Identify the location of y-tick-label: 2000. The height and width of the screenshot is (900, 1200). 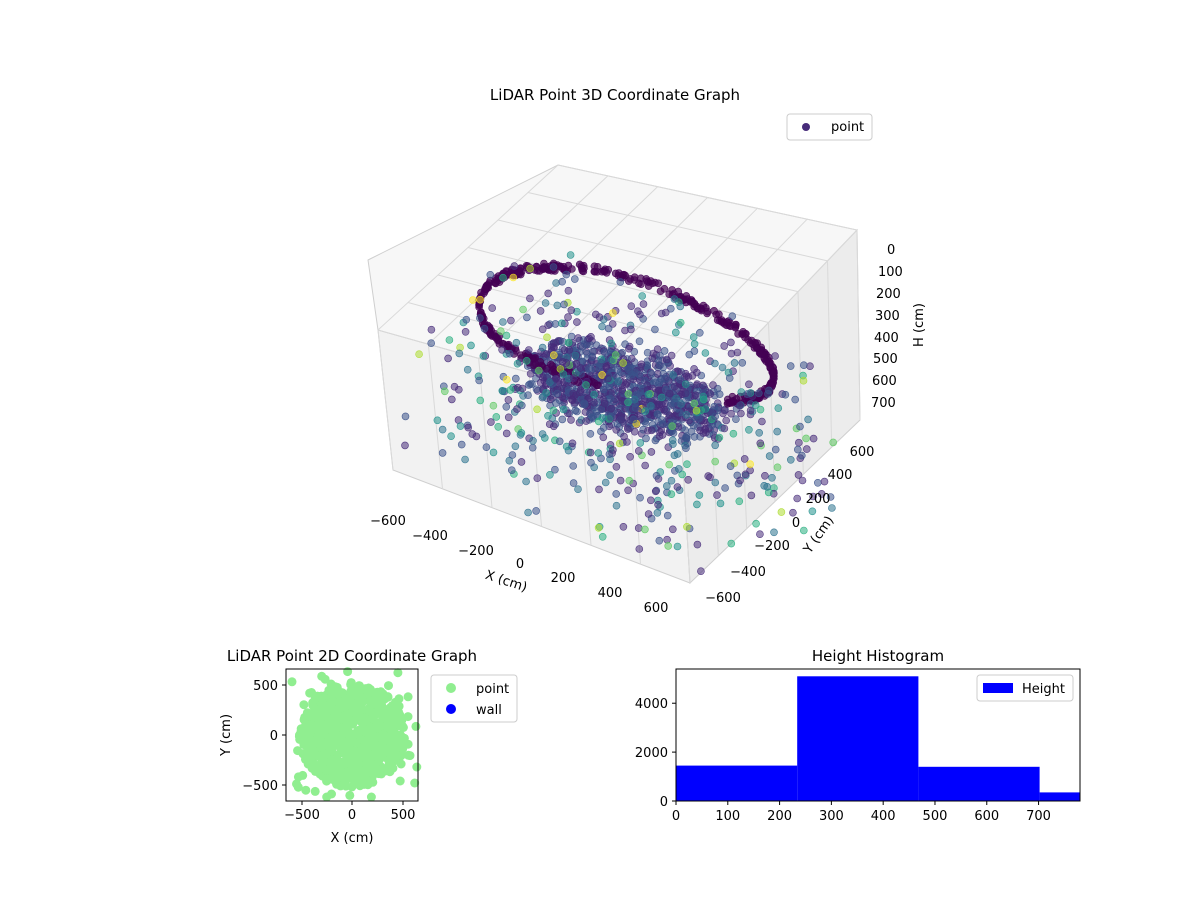
(651, 753).